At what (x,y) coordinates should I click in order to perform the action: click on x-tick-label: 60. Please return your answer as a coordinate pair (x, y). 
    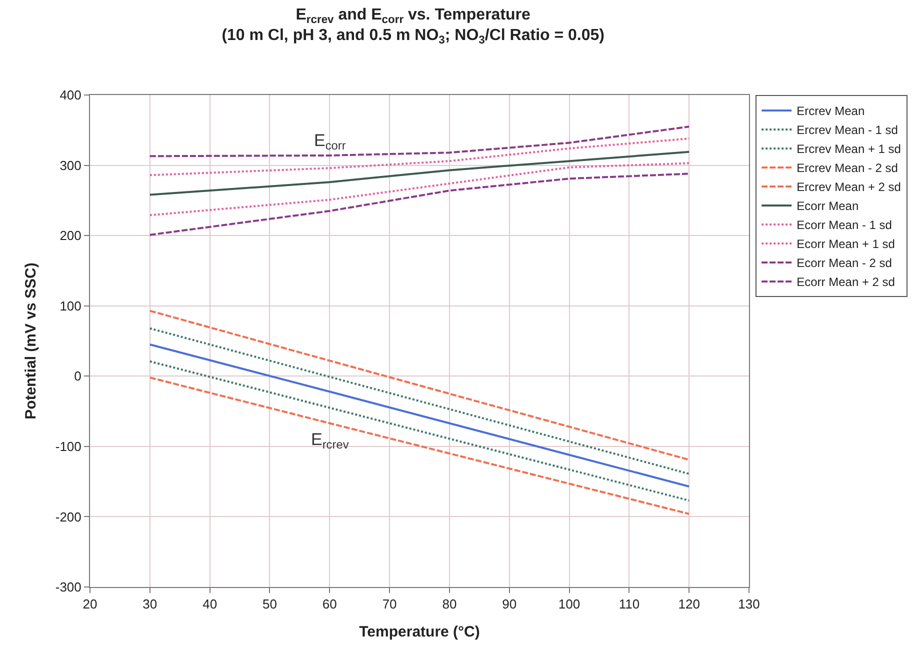
    Looking at the image, I should click on (329, 604).